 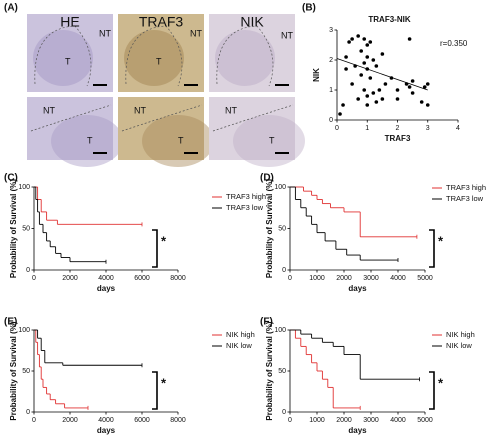 I want to click on y-tick-label: 1, so click(x=331, y=90).